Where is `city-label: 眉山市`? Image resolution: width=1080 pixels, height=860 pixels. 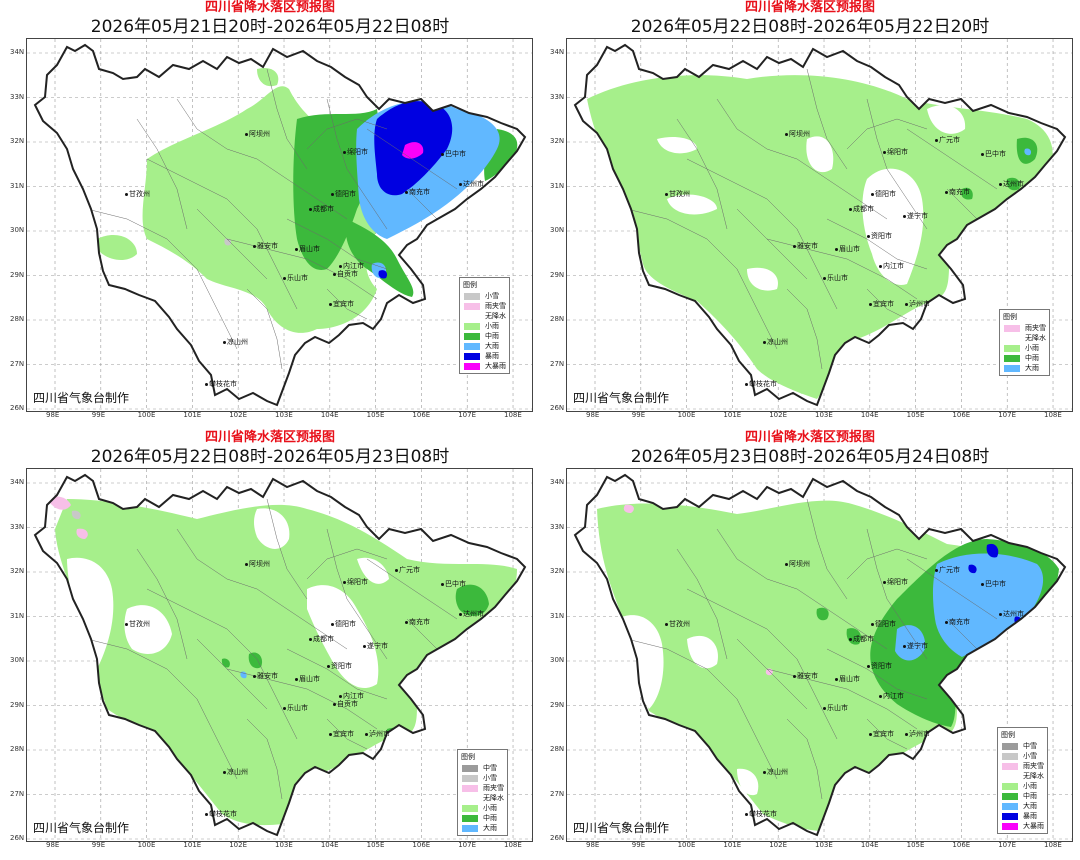 city-label: 眉山市 is located at coordinates (847, 679).